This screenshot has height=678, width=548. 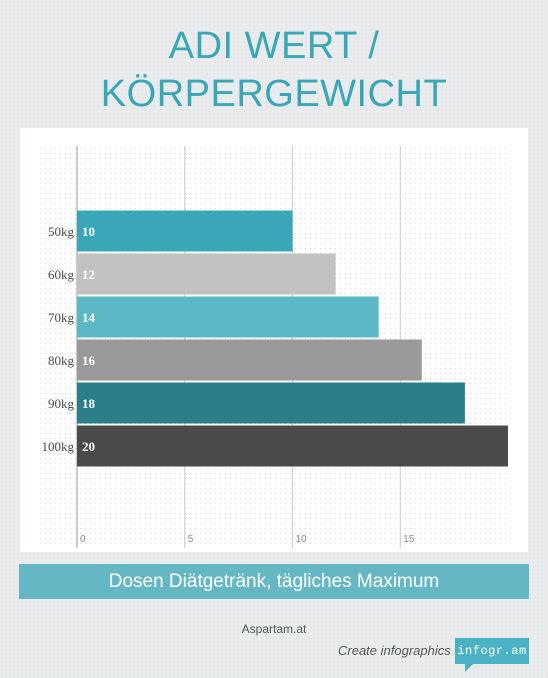 What do you see at coordinates (88, 231) in the screenshot?
I see `bar-value-label: 10` at bounding box center [88, 231].